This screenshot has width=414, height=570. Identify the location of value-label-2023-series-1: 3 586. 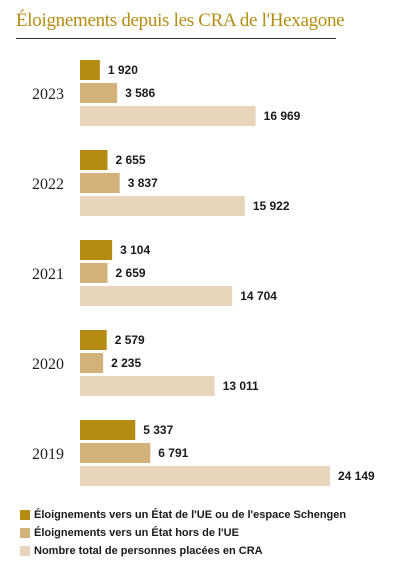
(140, 93).